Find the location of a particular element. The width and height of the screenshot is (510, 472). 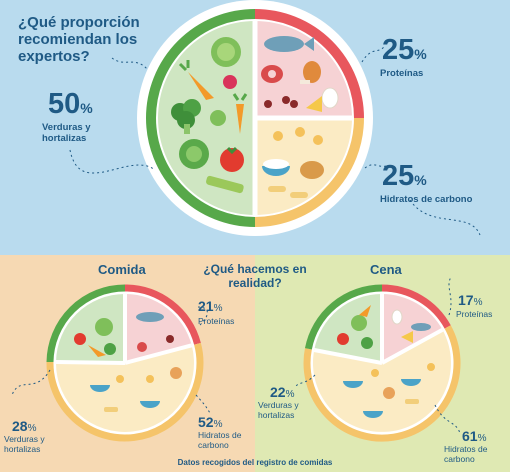

proteins-label: Proteínas is located at coordinates (402, 73).